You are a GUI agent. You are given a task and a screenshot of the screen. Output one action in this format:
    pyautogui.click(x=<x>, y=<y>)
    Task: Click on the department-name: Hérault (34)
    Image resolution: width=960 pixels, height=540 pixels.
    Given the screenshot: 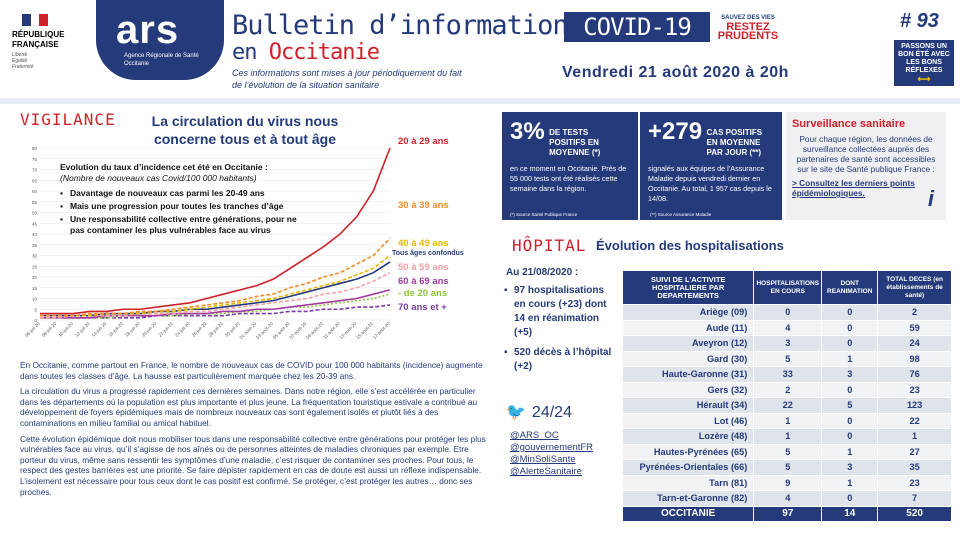 What is the action you would take?
    pyautogui.click(x=688, y=405)
    